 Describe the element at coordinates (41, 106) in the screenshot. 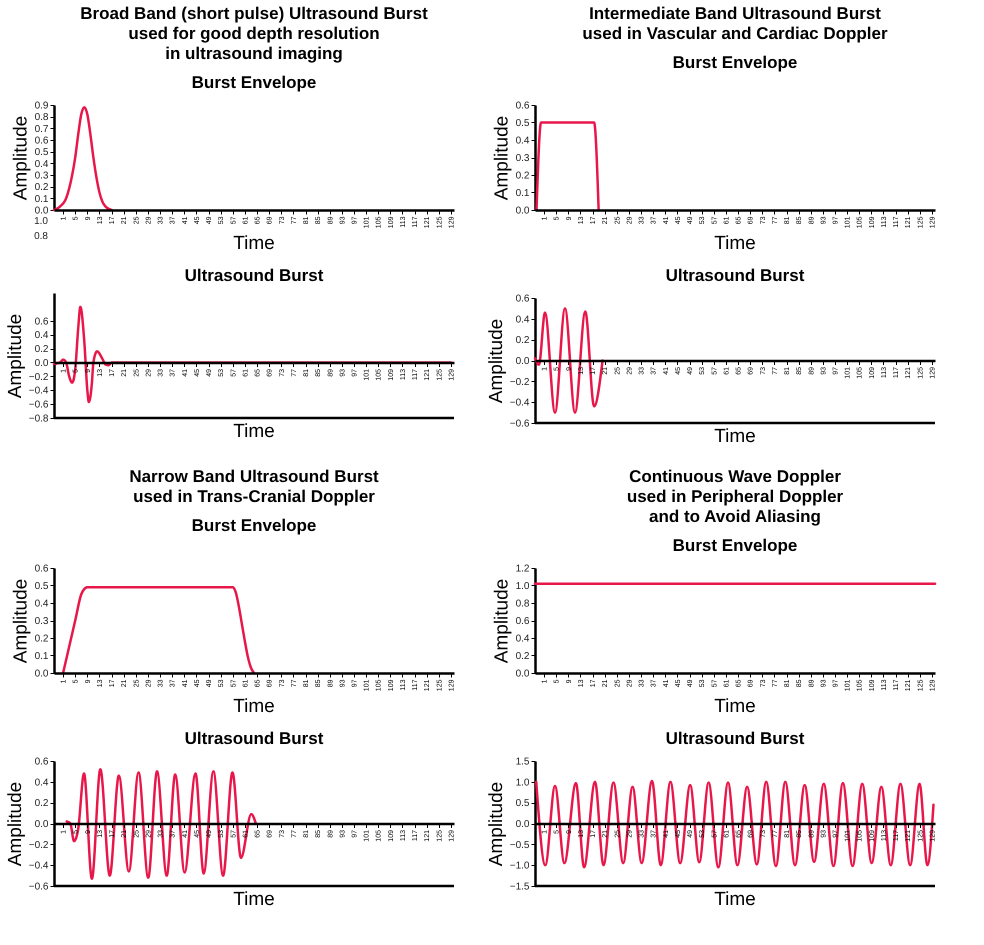

I see `y-tick-label: 0.9` at that location.